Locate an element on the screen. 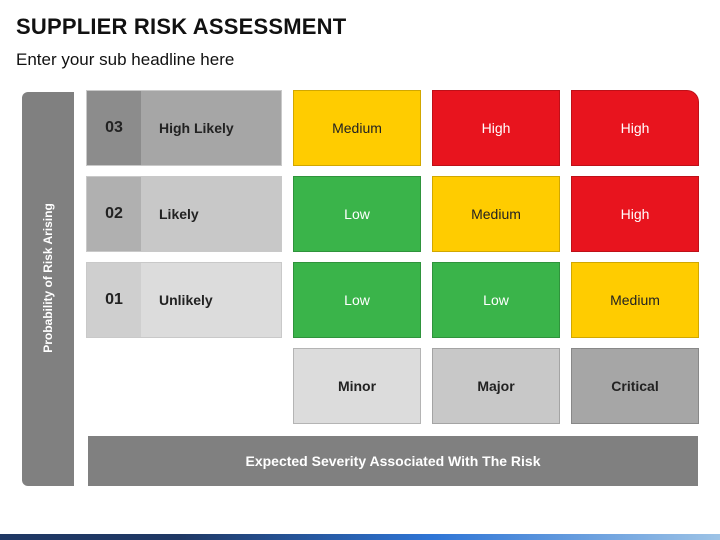  severity-label-minor: Minor is located at coordinates (357, 386).